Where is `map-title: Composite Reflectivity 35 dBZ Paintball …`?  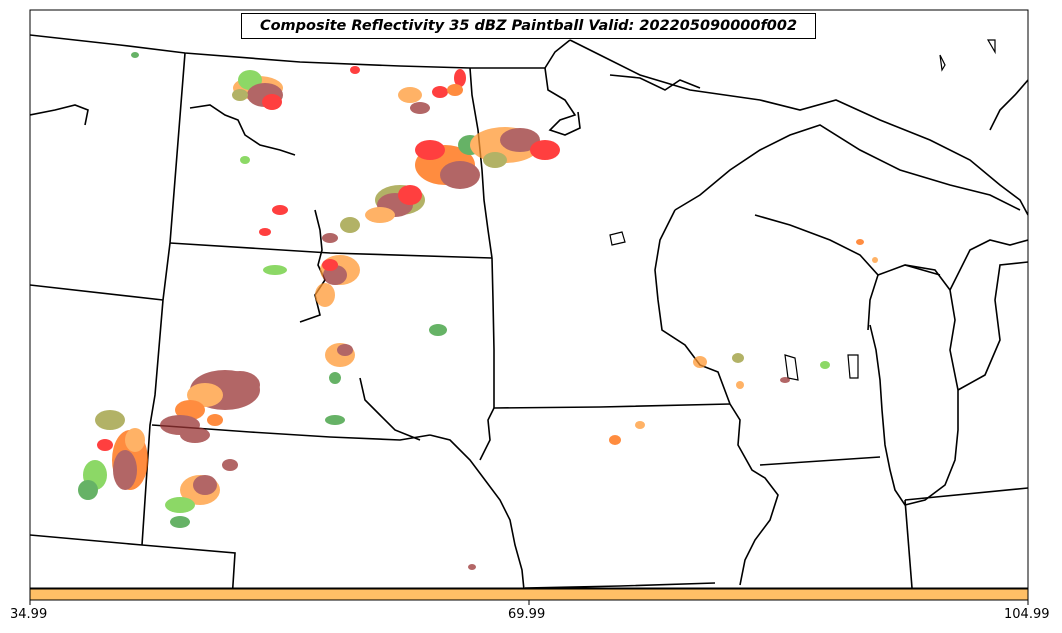
map-title: Composite Reflectivity 35 dBZ Paintball … is located at coordinates (528, 26).